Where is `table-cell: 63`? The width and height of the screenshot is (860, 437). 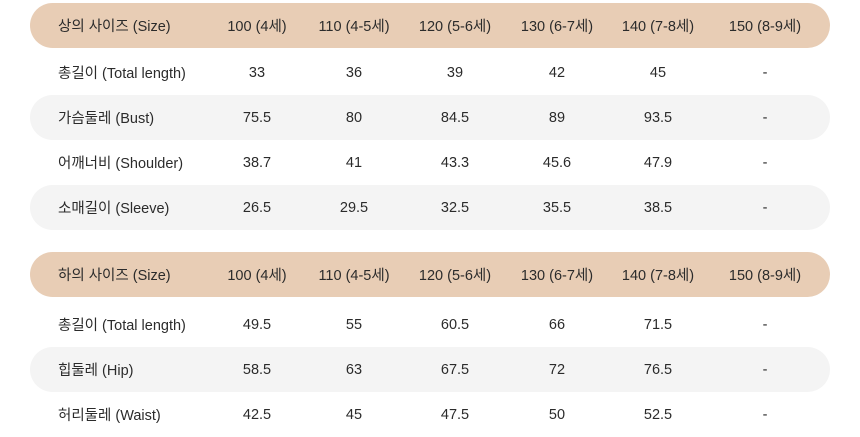 table-cell: 63 is located at coordinates (354, 369).